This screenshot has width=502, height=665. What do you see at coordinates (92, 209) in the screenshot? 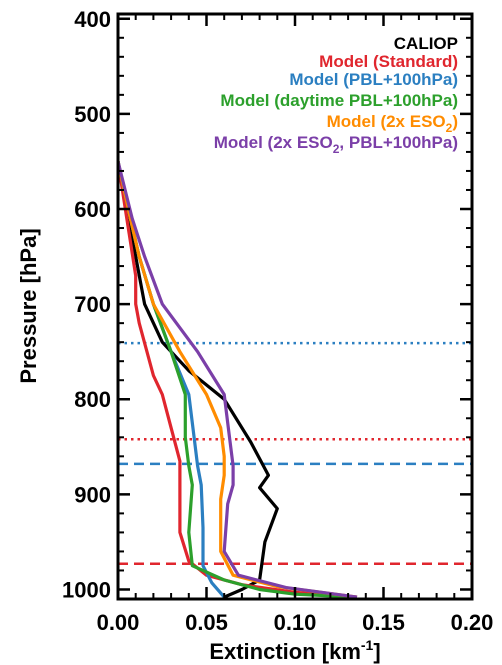
I see `y-tick-label: 600` at bounding box center [92, 209].